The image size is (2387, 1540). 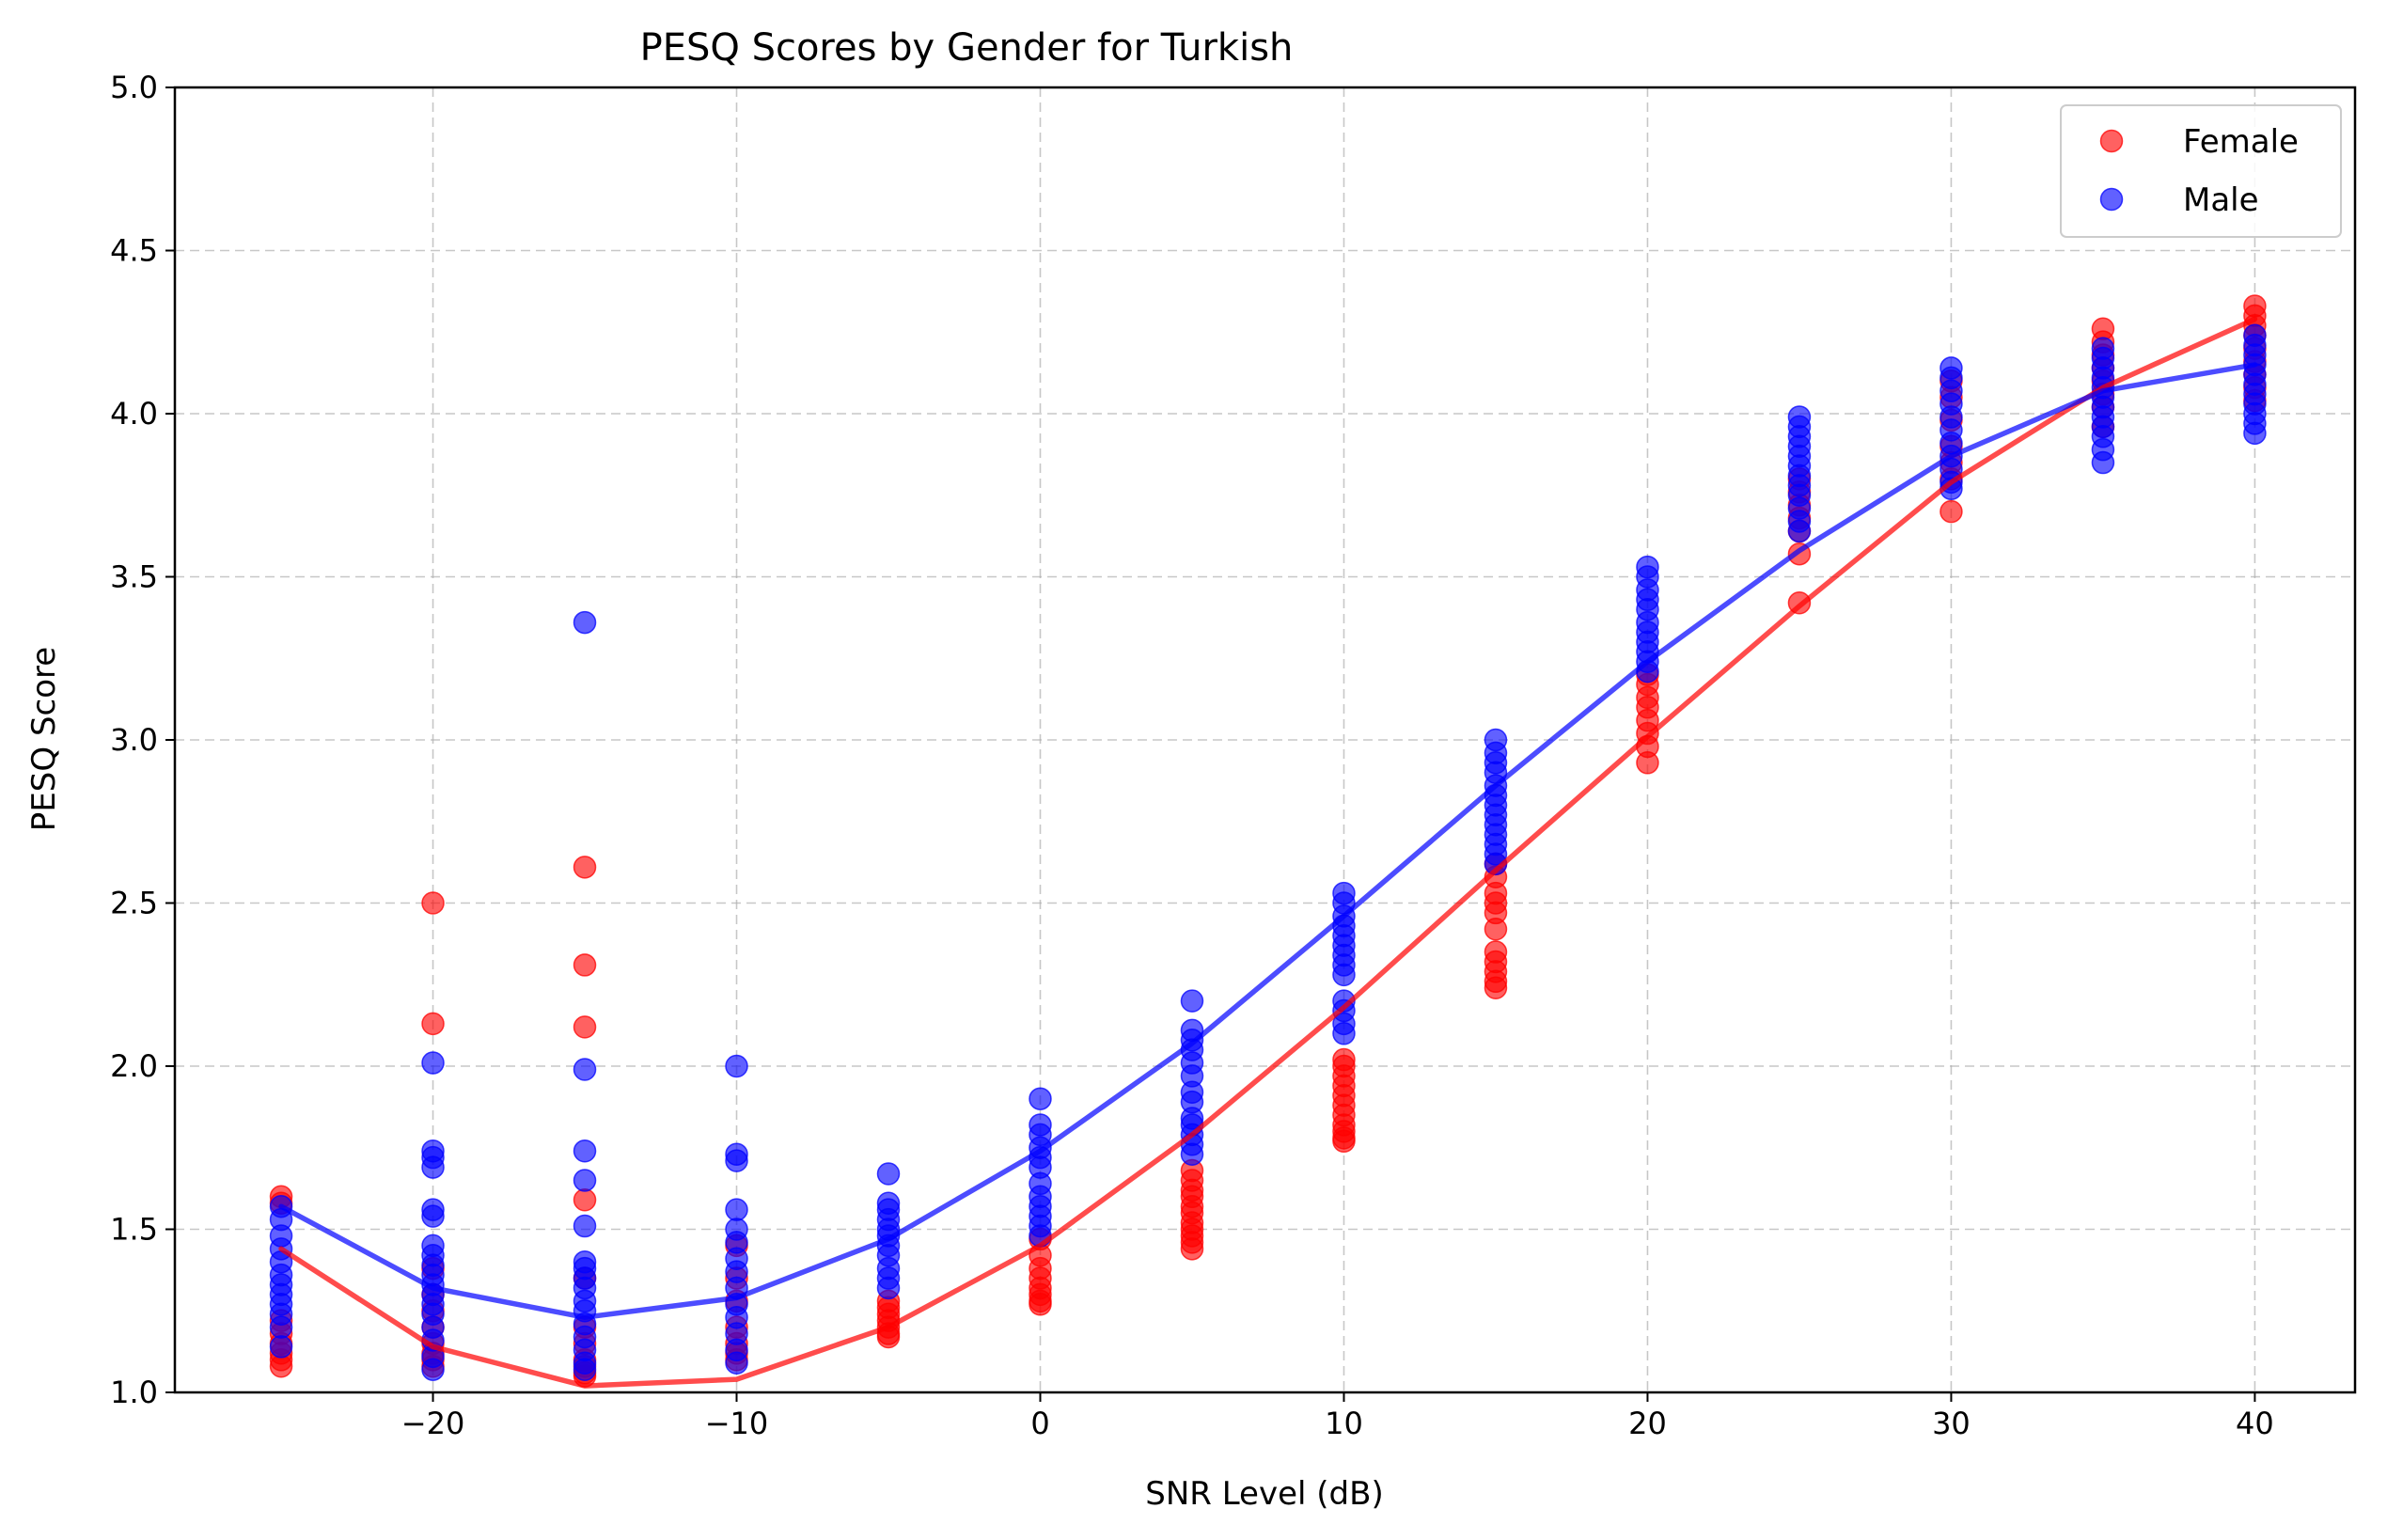 What do you see at coordinates (2241, 142) in the screenshot?
I see `legend-label-female: Female` at bounding box center [2241, 142].